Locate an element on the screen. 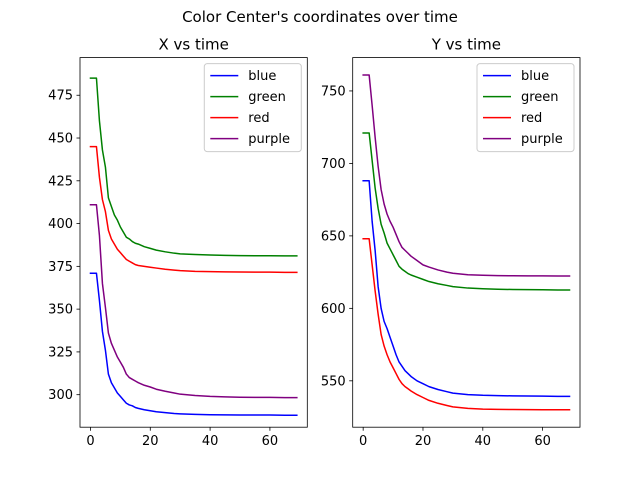 This screenshot has height=480, width=640. y-tick-label: 425 is located at coordinates (60, 181).